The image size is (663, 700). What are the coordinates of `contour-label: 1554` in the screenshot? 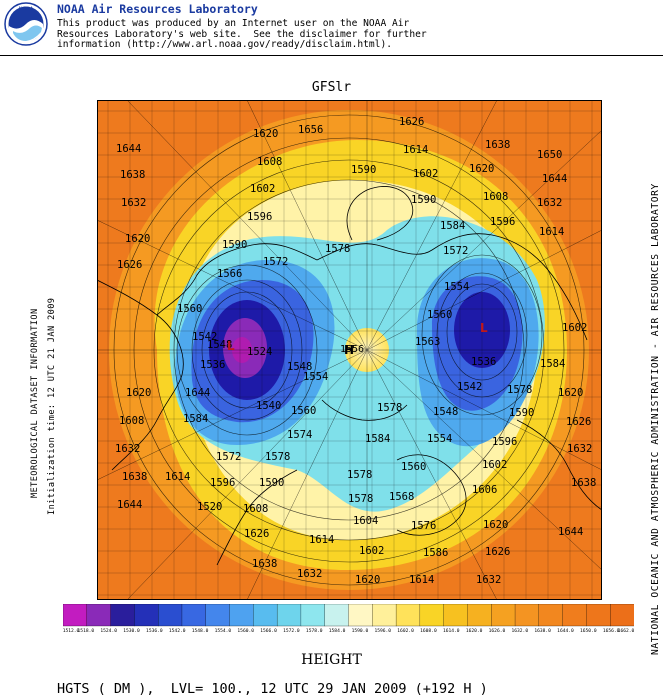 It's located at (315, 377).